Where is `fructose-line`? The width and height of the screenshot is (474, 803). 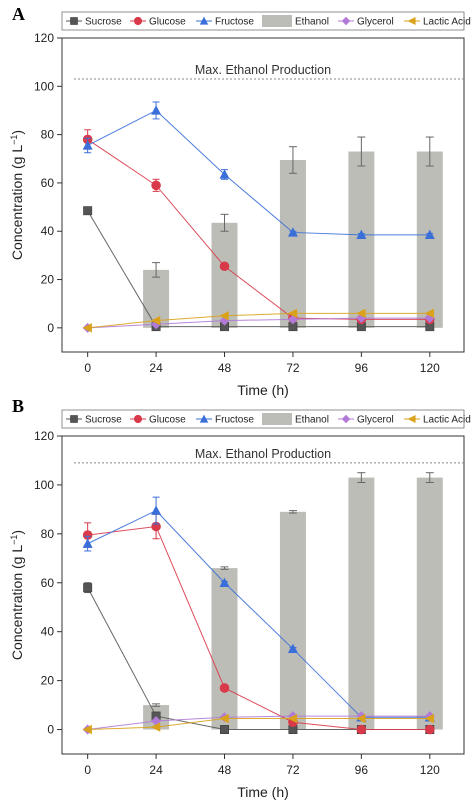
fructose-line is located at coordinates (258, 172).